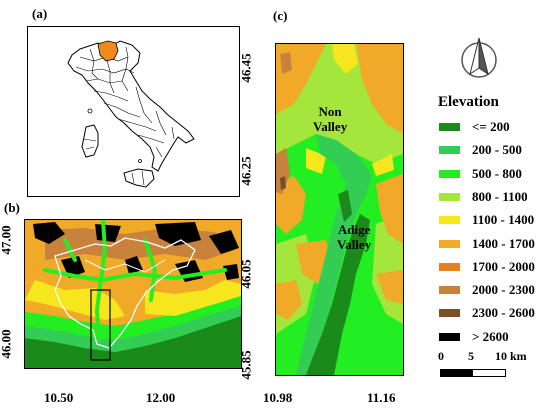 Image resolution: width=550 pixels, height=417 pixels. I want to click on legend-item: 200 - 500, so click(480, 150).